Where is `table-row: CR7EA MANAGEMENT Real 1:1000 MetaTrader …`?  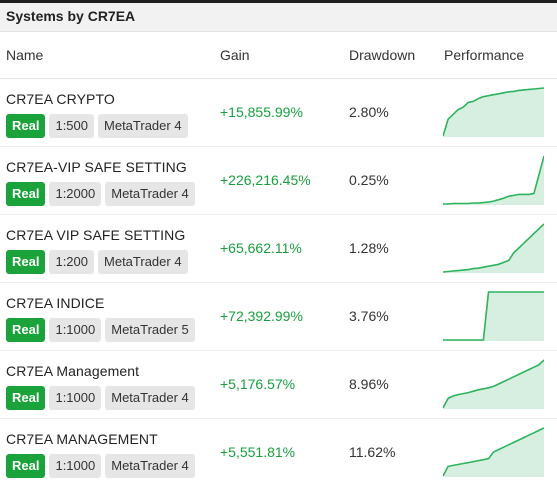
table-row: CR7EA MANAGEMENT Real 1:1000 MetaTrader … is located at coordinates (278, 452).